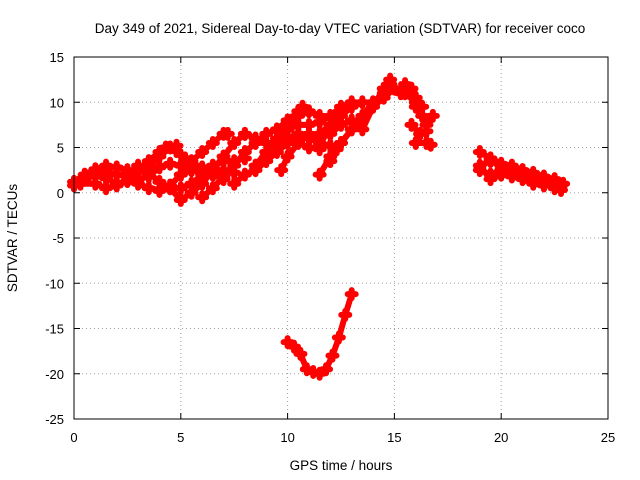 The height and width of the screenshot is (480, 640). What do you see at coordinates (608, 437) in the screenshot?
I see `x-tick-label: 25` at bounding box center [608, 437].